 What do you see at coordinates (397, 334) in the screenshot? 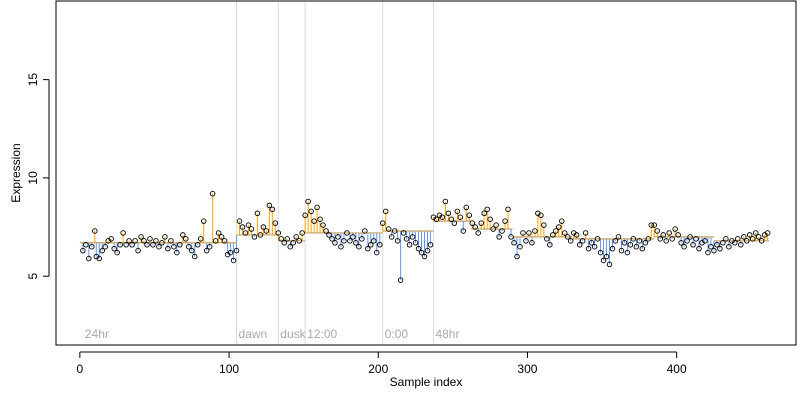
I see `condition-label: 0:00` at bounding box center [397, 334].